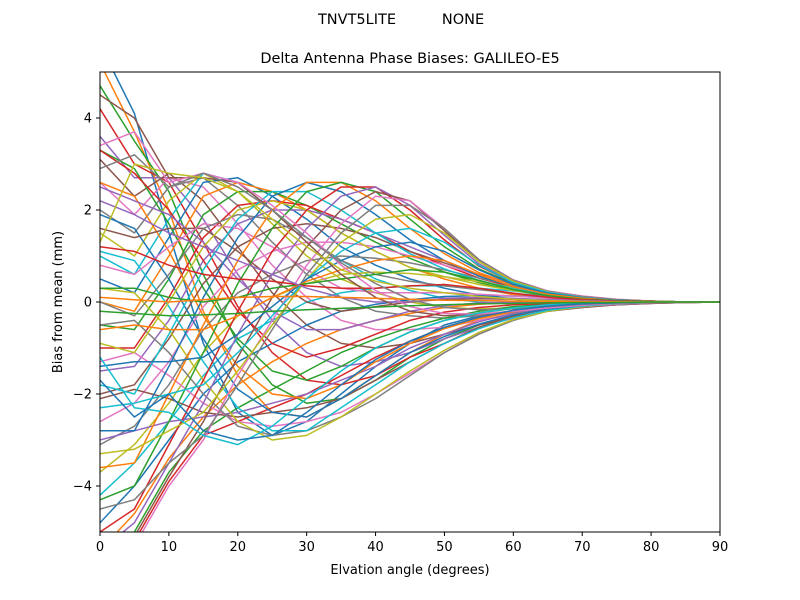  I want to click on x-tick-label: 50, so click(444, 547).